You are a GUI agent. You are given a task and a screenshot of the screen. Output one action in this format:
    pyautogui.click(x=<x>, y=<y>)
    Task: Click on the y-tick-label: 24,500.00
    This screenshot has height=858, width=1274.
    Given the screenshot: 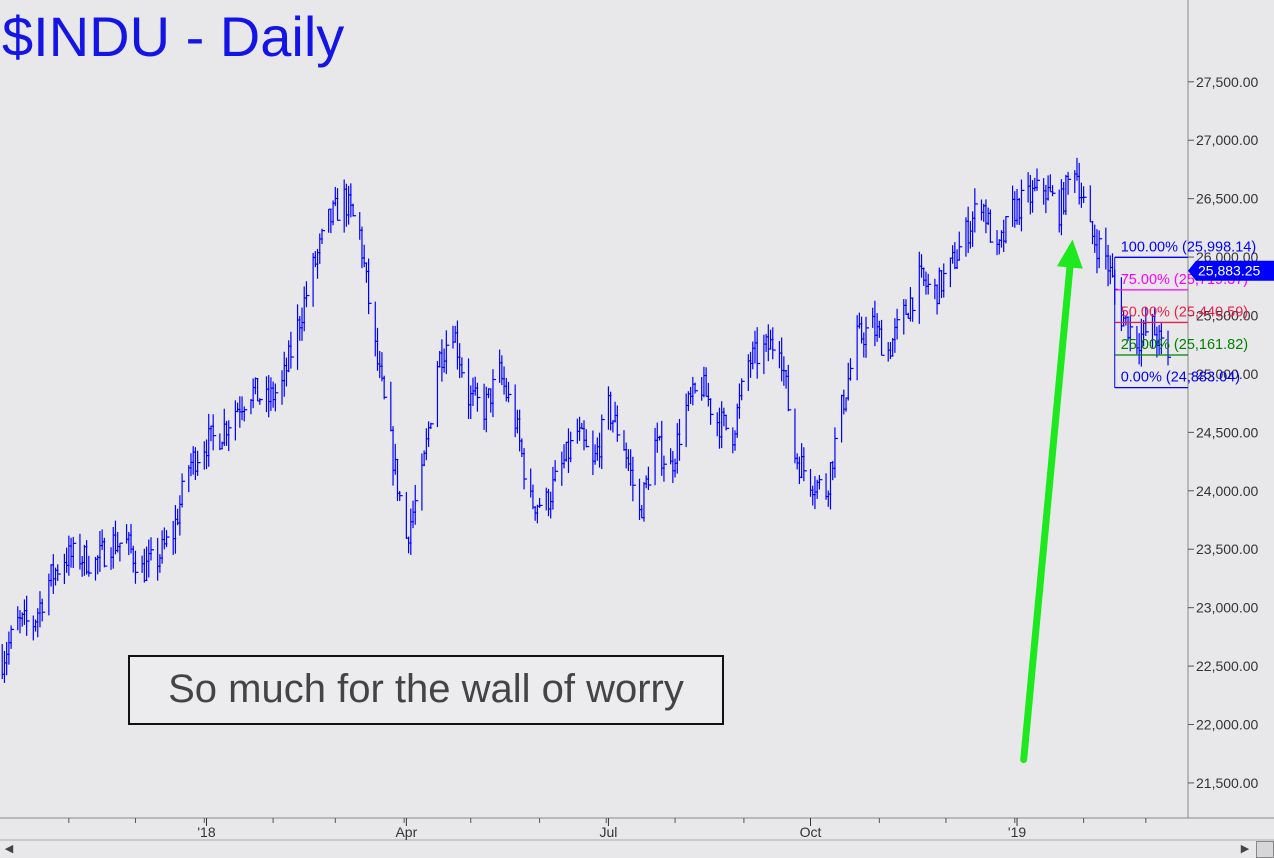 What is the action you would take?
    pyautogui.click(x=1227, y=432)
    